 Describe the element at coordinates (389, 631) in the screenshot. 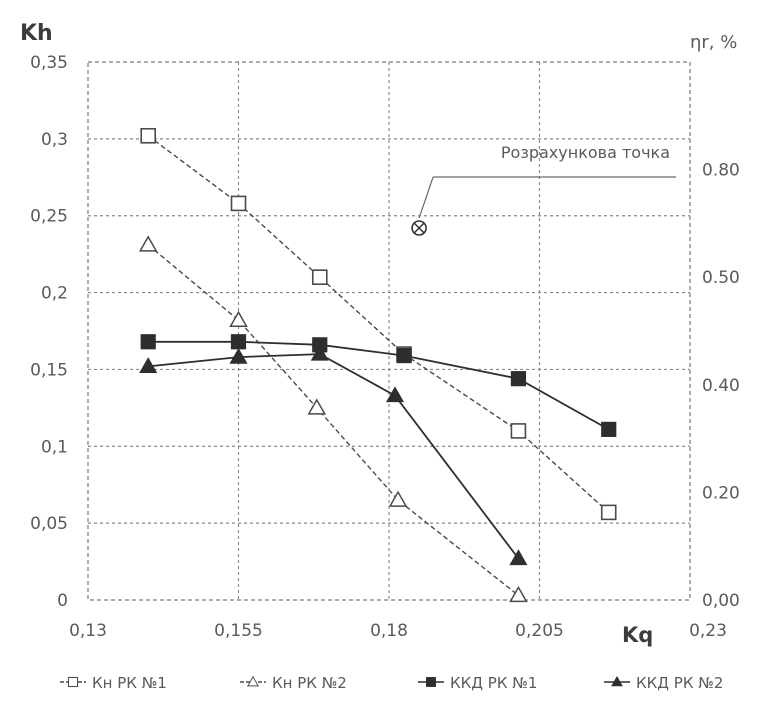

I see `x-tick-label: 0,18` at that location.